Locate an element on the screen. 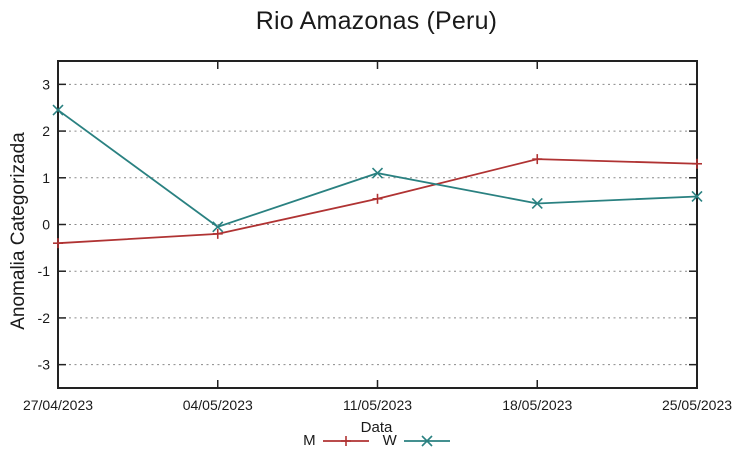 The image size is (753, 458). y-tick-label: 1 is located at coordinates (46, 178).